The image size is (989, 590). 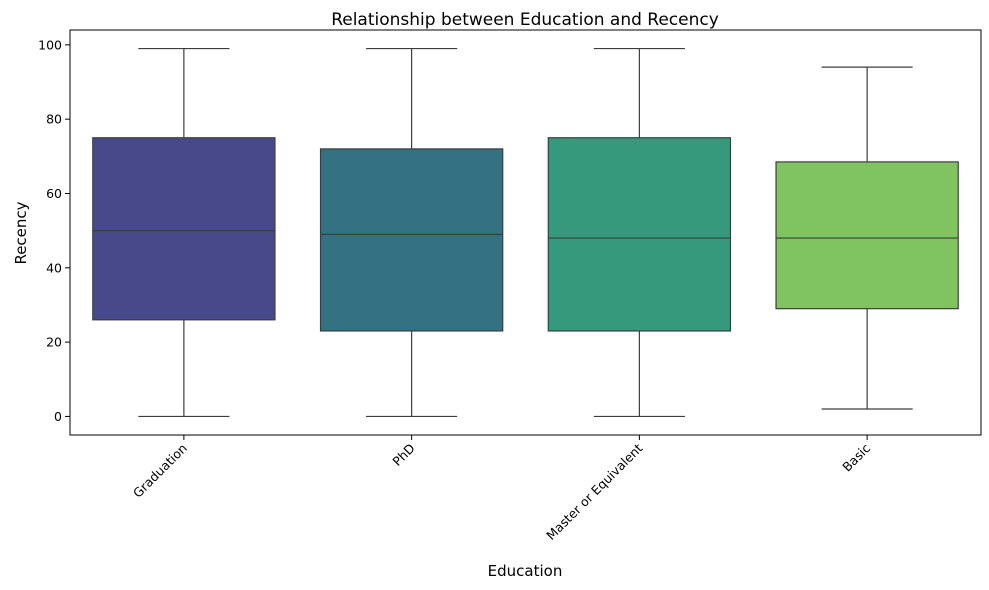 I want to click on x-tick-label: Graduation, so click(x=160, y=471).